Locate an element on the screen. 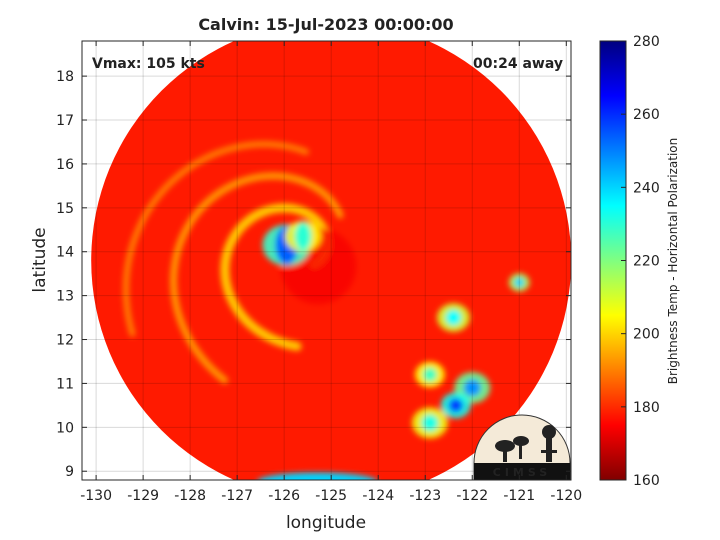 Image resolution: width=720 pixels, height=540 pixels. chart-title: Calvin: 15-Jul-2023 00:00:00 is located at coordinates (325, 24).